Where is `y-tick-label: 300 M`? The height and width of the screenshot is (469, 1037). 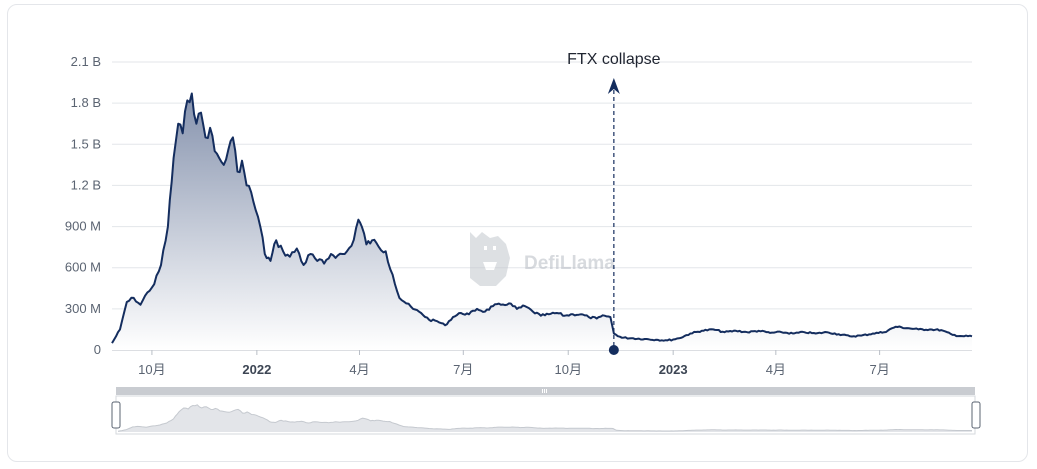 y-tick-label: 300 M is located at coordinates (83, 308).